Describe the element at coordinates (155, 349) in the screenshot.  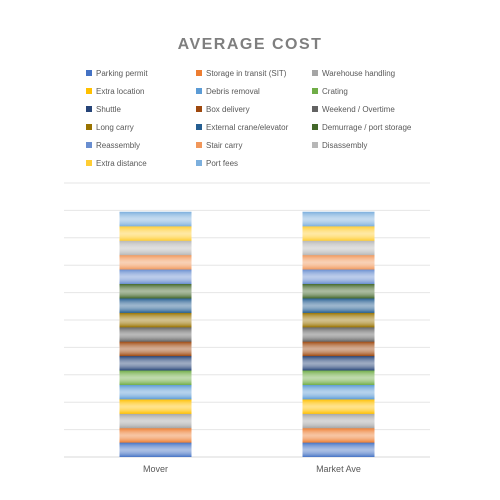
I see `bar-shine-mover-box-delivery` at that location.